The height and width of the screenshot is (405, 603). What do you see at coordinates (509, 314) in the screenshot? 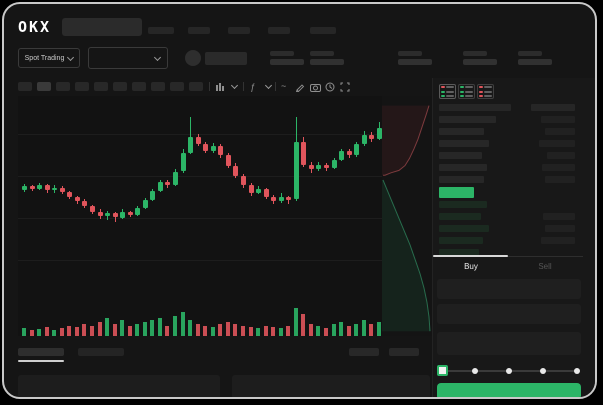
I see `amount-input` at bounding box center [509, 314].